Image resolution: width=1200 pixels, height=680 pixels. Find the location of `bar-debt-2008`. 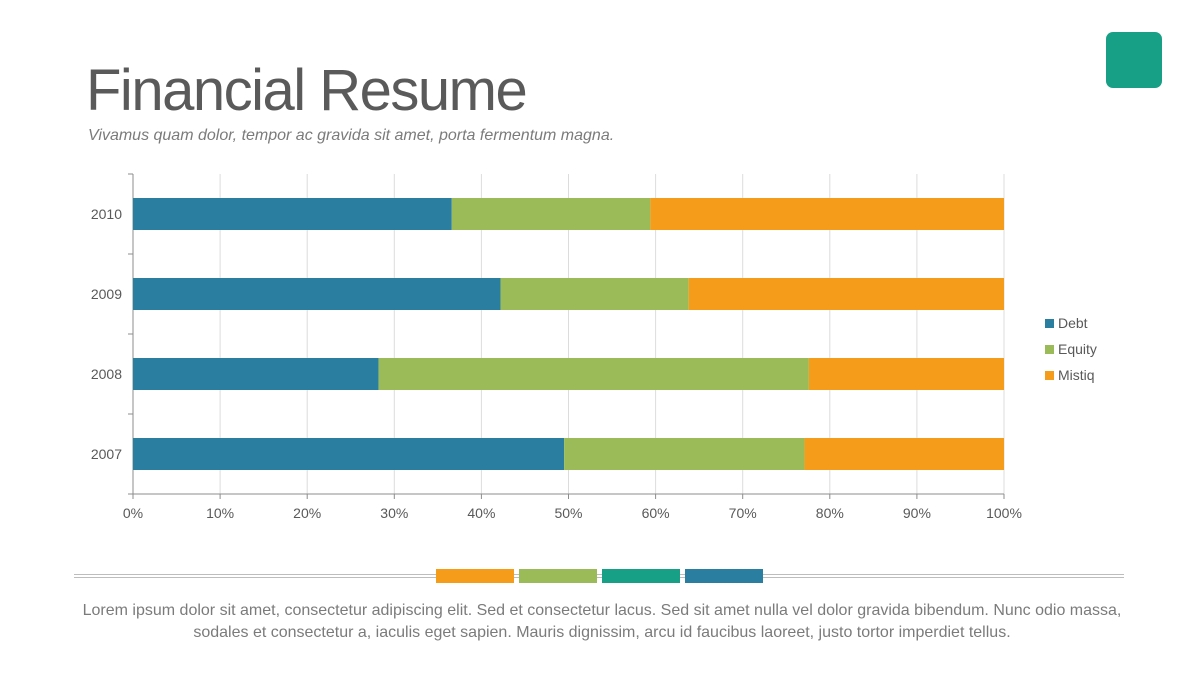

bar-debt-2008 is located at coordinates (256, 374).